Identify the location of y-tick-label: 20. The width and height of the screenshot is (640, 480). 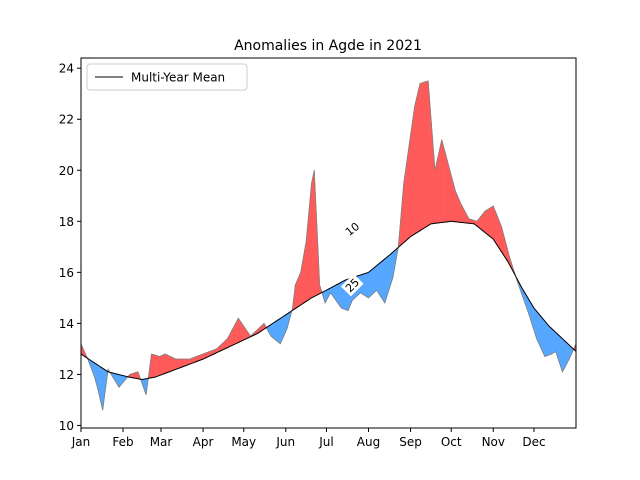
(66, 171).